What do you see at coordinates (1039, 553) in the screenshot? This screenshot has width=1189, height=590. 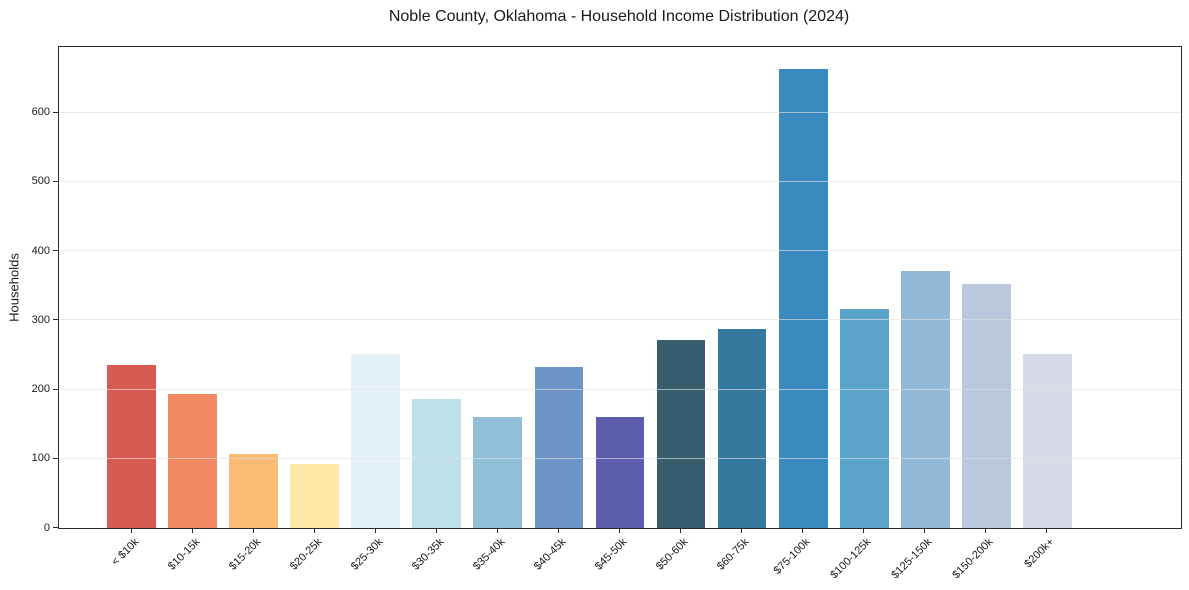 I see `x-tick-label: $200k+` at bounding box center [1039, 553].